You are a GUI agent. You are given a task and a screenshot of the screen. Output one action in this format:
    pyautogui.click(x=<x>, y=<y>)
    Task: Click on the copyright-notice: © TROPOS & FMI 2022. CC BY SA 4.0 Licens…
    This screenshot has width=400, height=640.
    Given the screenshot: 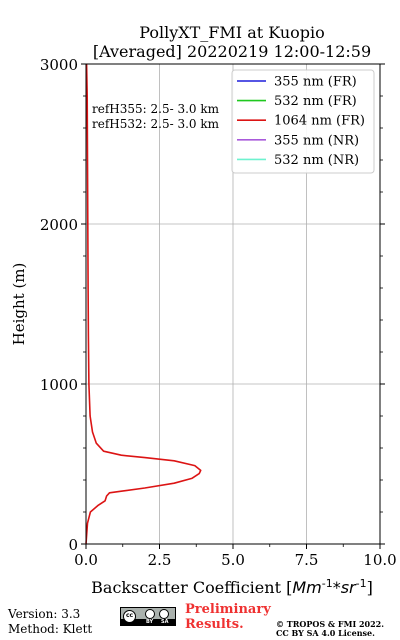 What is the action you would take?
    pyautogui.click(x=330, y=629)
    